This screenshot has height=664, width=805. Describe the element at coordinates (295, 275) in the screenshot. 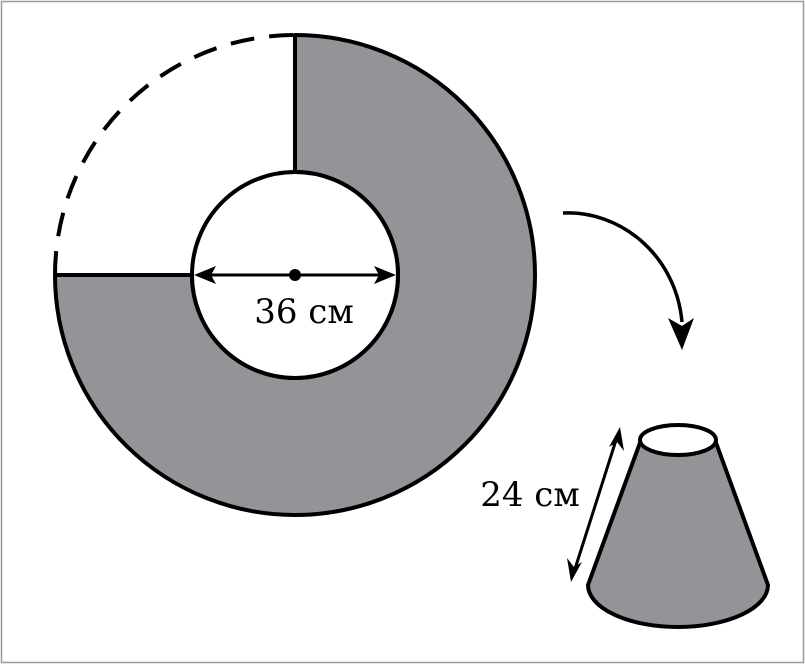

I see `center-point` at that location.